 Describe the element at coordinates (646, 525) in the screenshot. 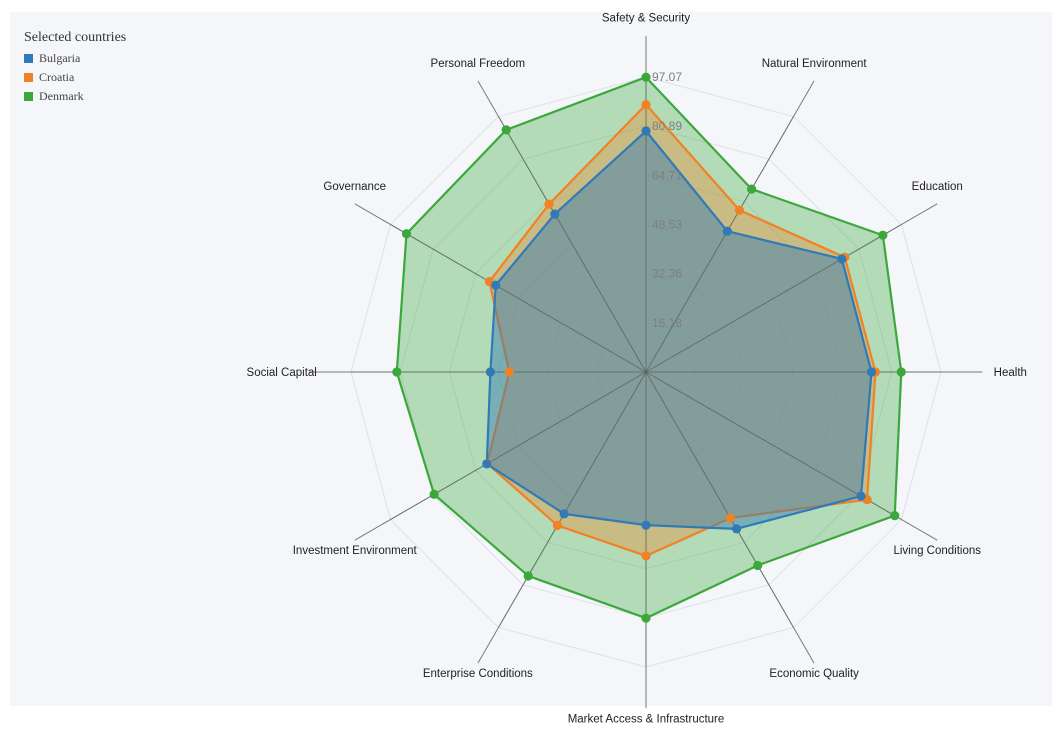

I see `point-bulgaria-market-access-and-infrastructure` at that location.